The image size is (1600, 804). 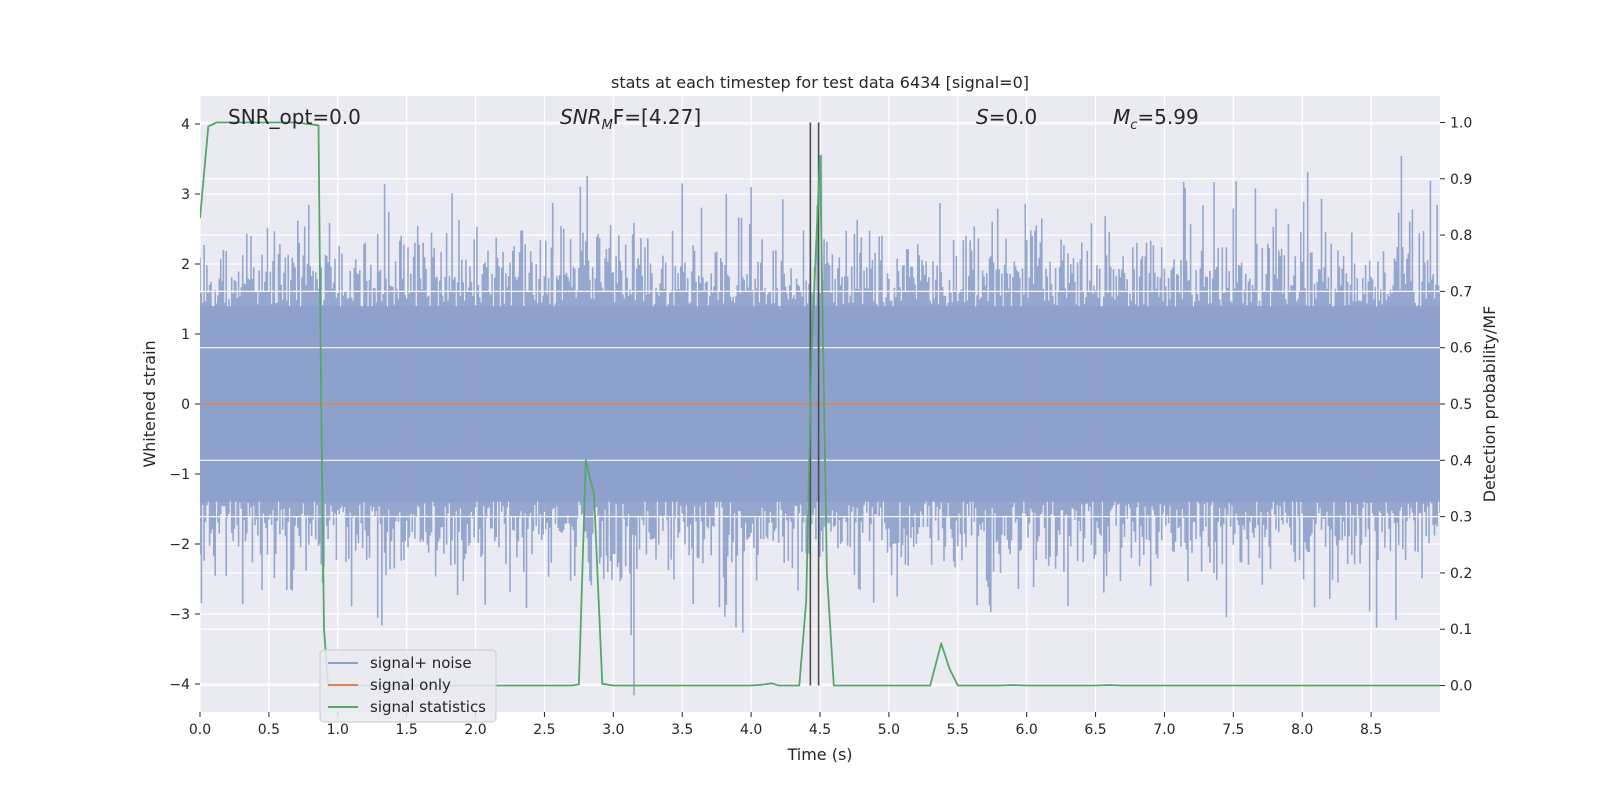 I want to click on x-tick-label: 7.0, so click(x=1164, y=730).